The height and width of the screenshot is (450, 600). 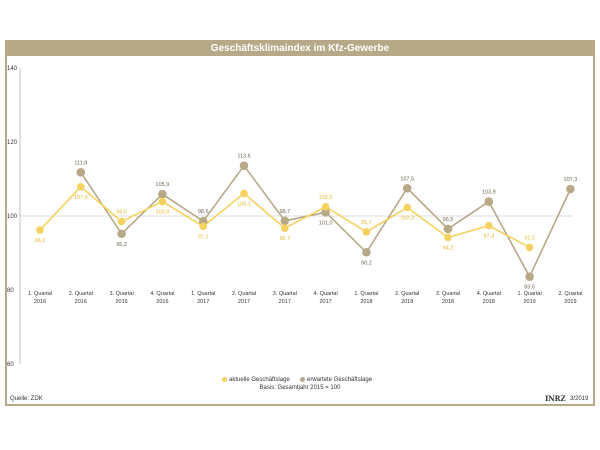 What do you see at coordinates (407, 218) in the screenshot?
I see `data-label-0: 102,3` at bounding box center [407, 218].